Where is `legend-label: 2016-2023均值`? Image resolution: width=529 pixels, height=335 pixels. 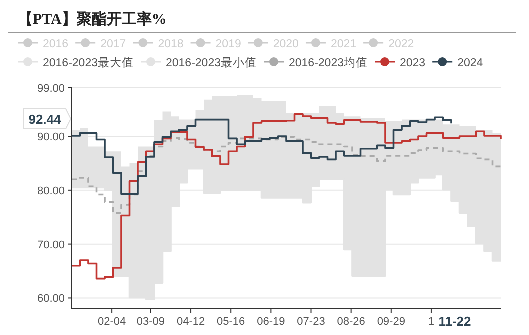 legend-label: 2016-2023均值 is located at coordinates (328, 63).